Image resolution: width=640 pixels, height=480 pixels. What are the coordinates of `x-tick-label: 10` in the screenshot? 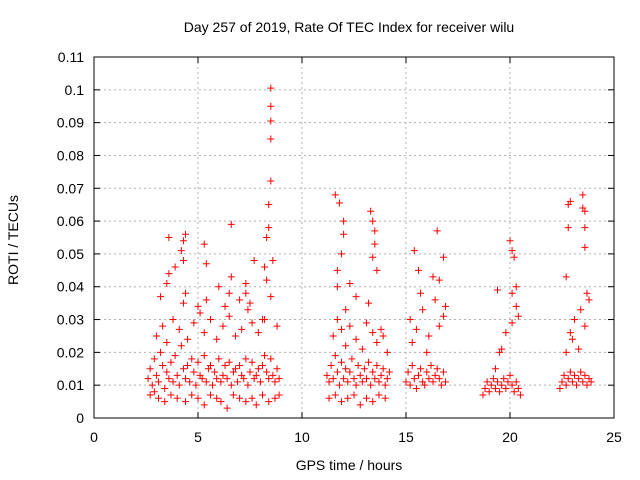 It's located at (302, 437).